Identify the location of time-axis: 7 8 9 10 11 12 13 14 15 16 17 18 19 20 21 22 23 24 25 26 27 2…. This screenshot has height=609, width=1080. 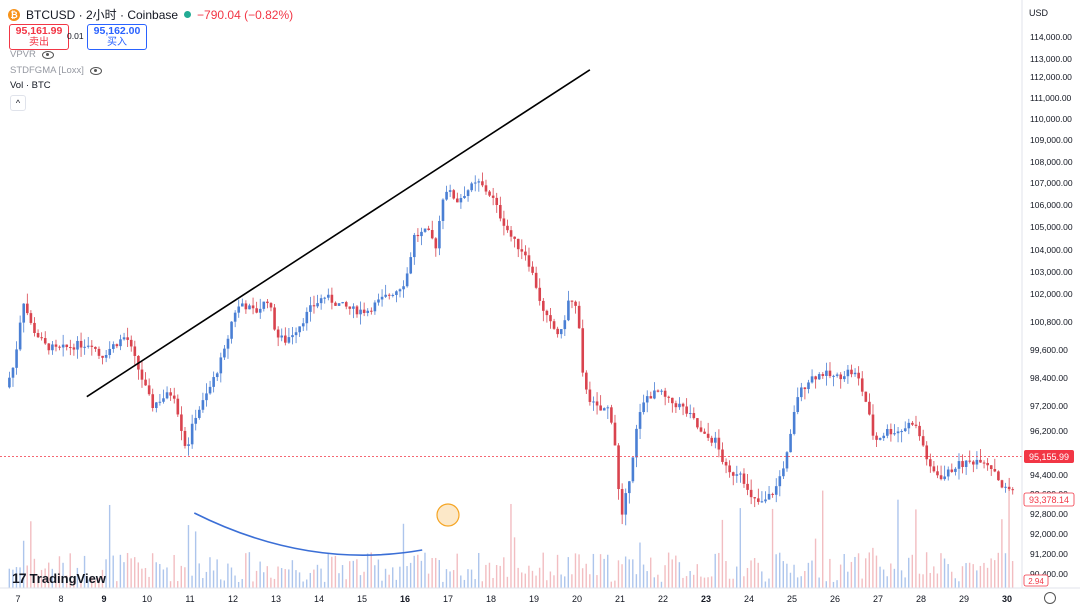
(513, 599).